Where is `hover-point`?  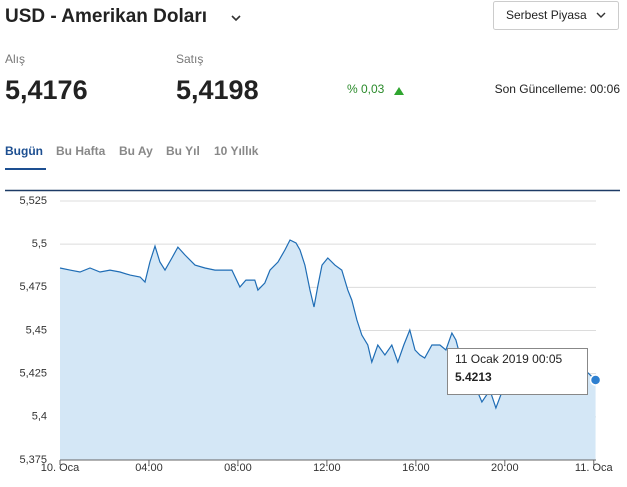
hover-point is located at coordinates (595, 380).